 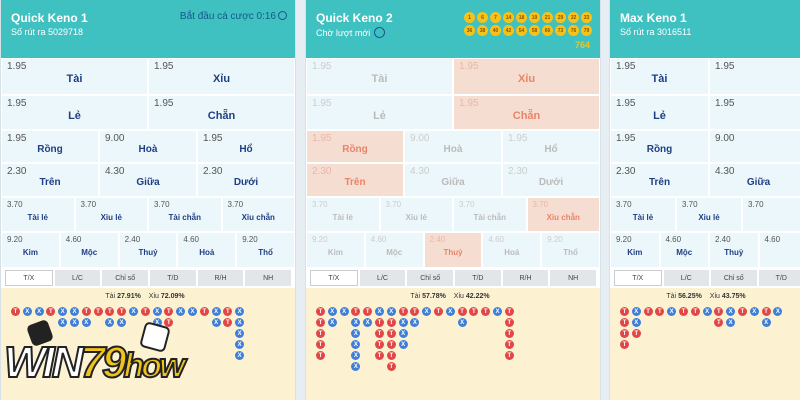 What do you see at coordinates (690, 296) in the screenshot?
I see `tai-percent: 56.25%` at bounding box center [690, 296].